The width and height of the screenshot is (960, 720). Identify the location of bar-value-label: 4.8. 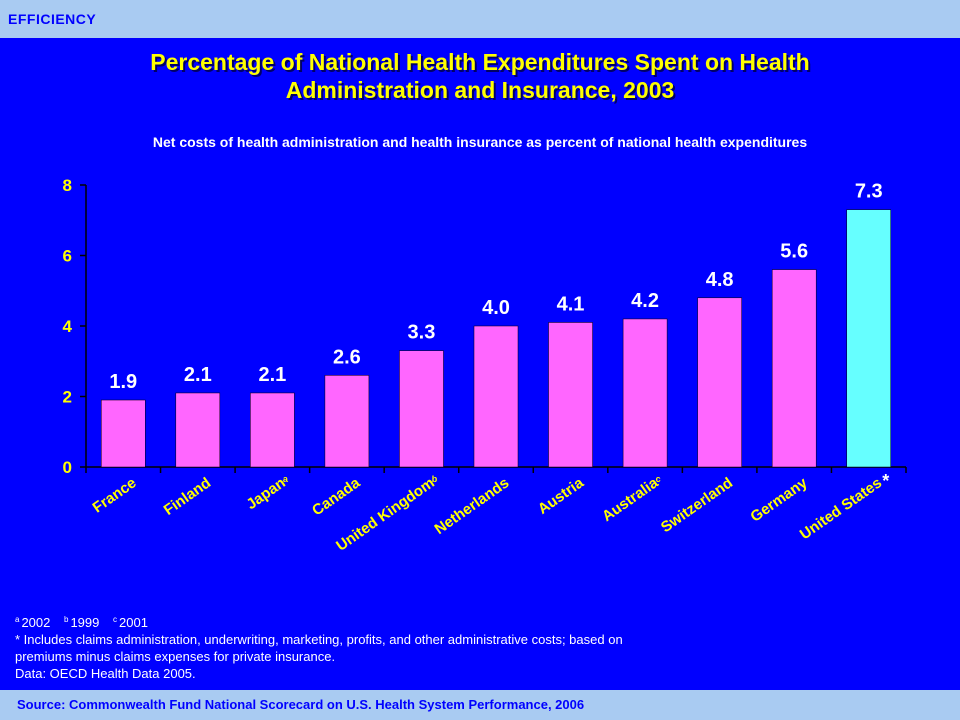
(720, 280).